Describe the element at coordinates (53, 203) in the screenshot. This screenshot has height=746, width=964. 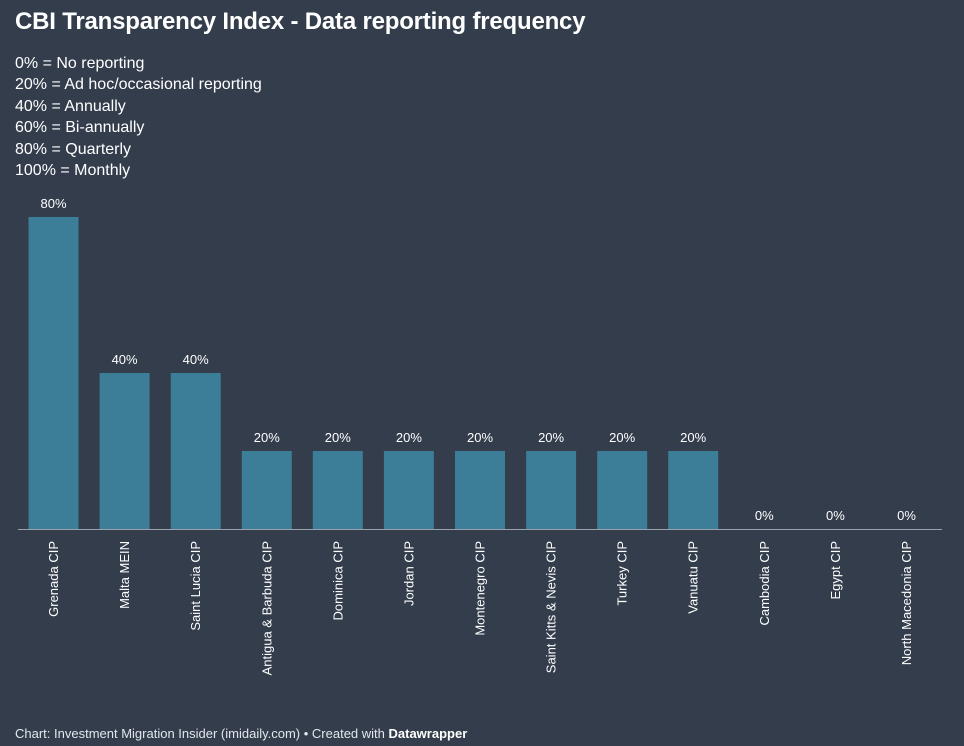
I see `bar-value-label: 80%` at that location.